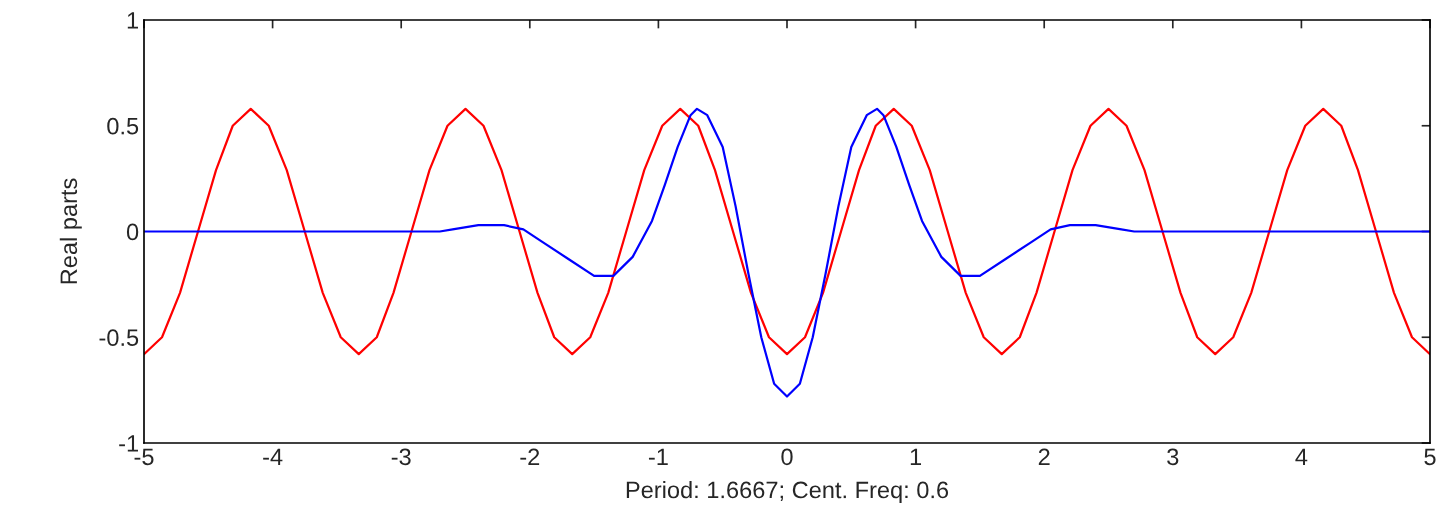  Describe the element at coordinates (530, 456) in the screenshot. I see `x-tick-label: -2` at that location.